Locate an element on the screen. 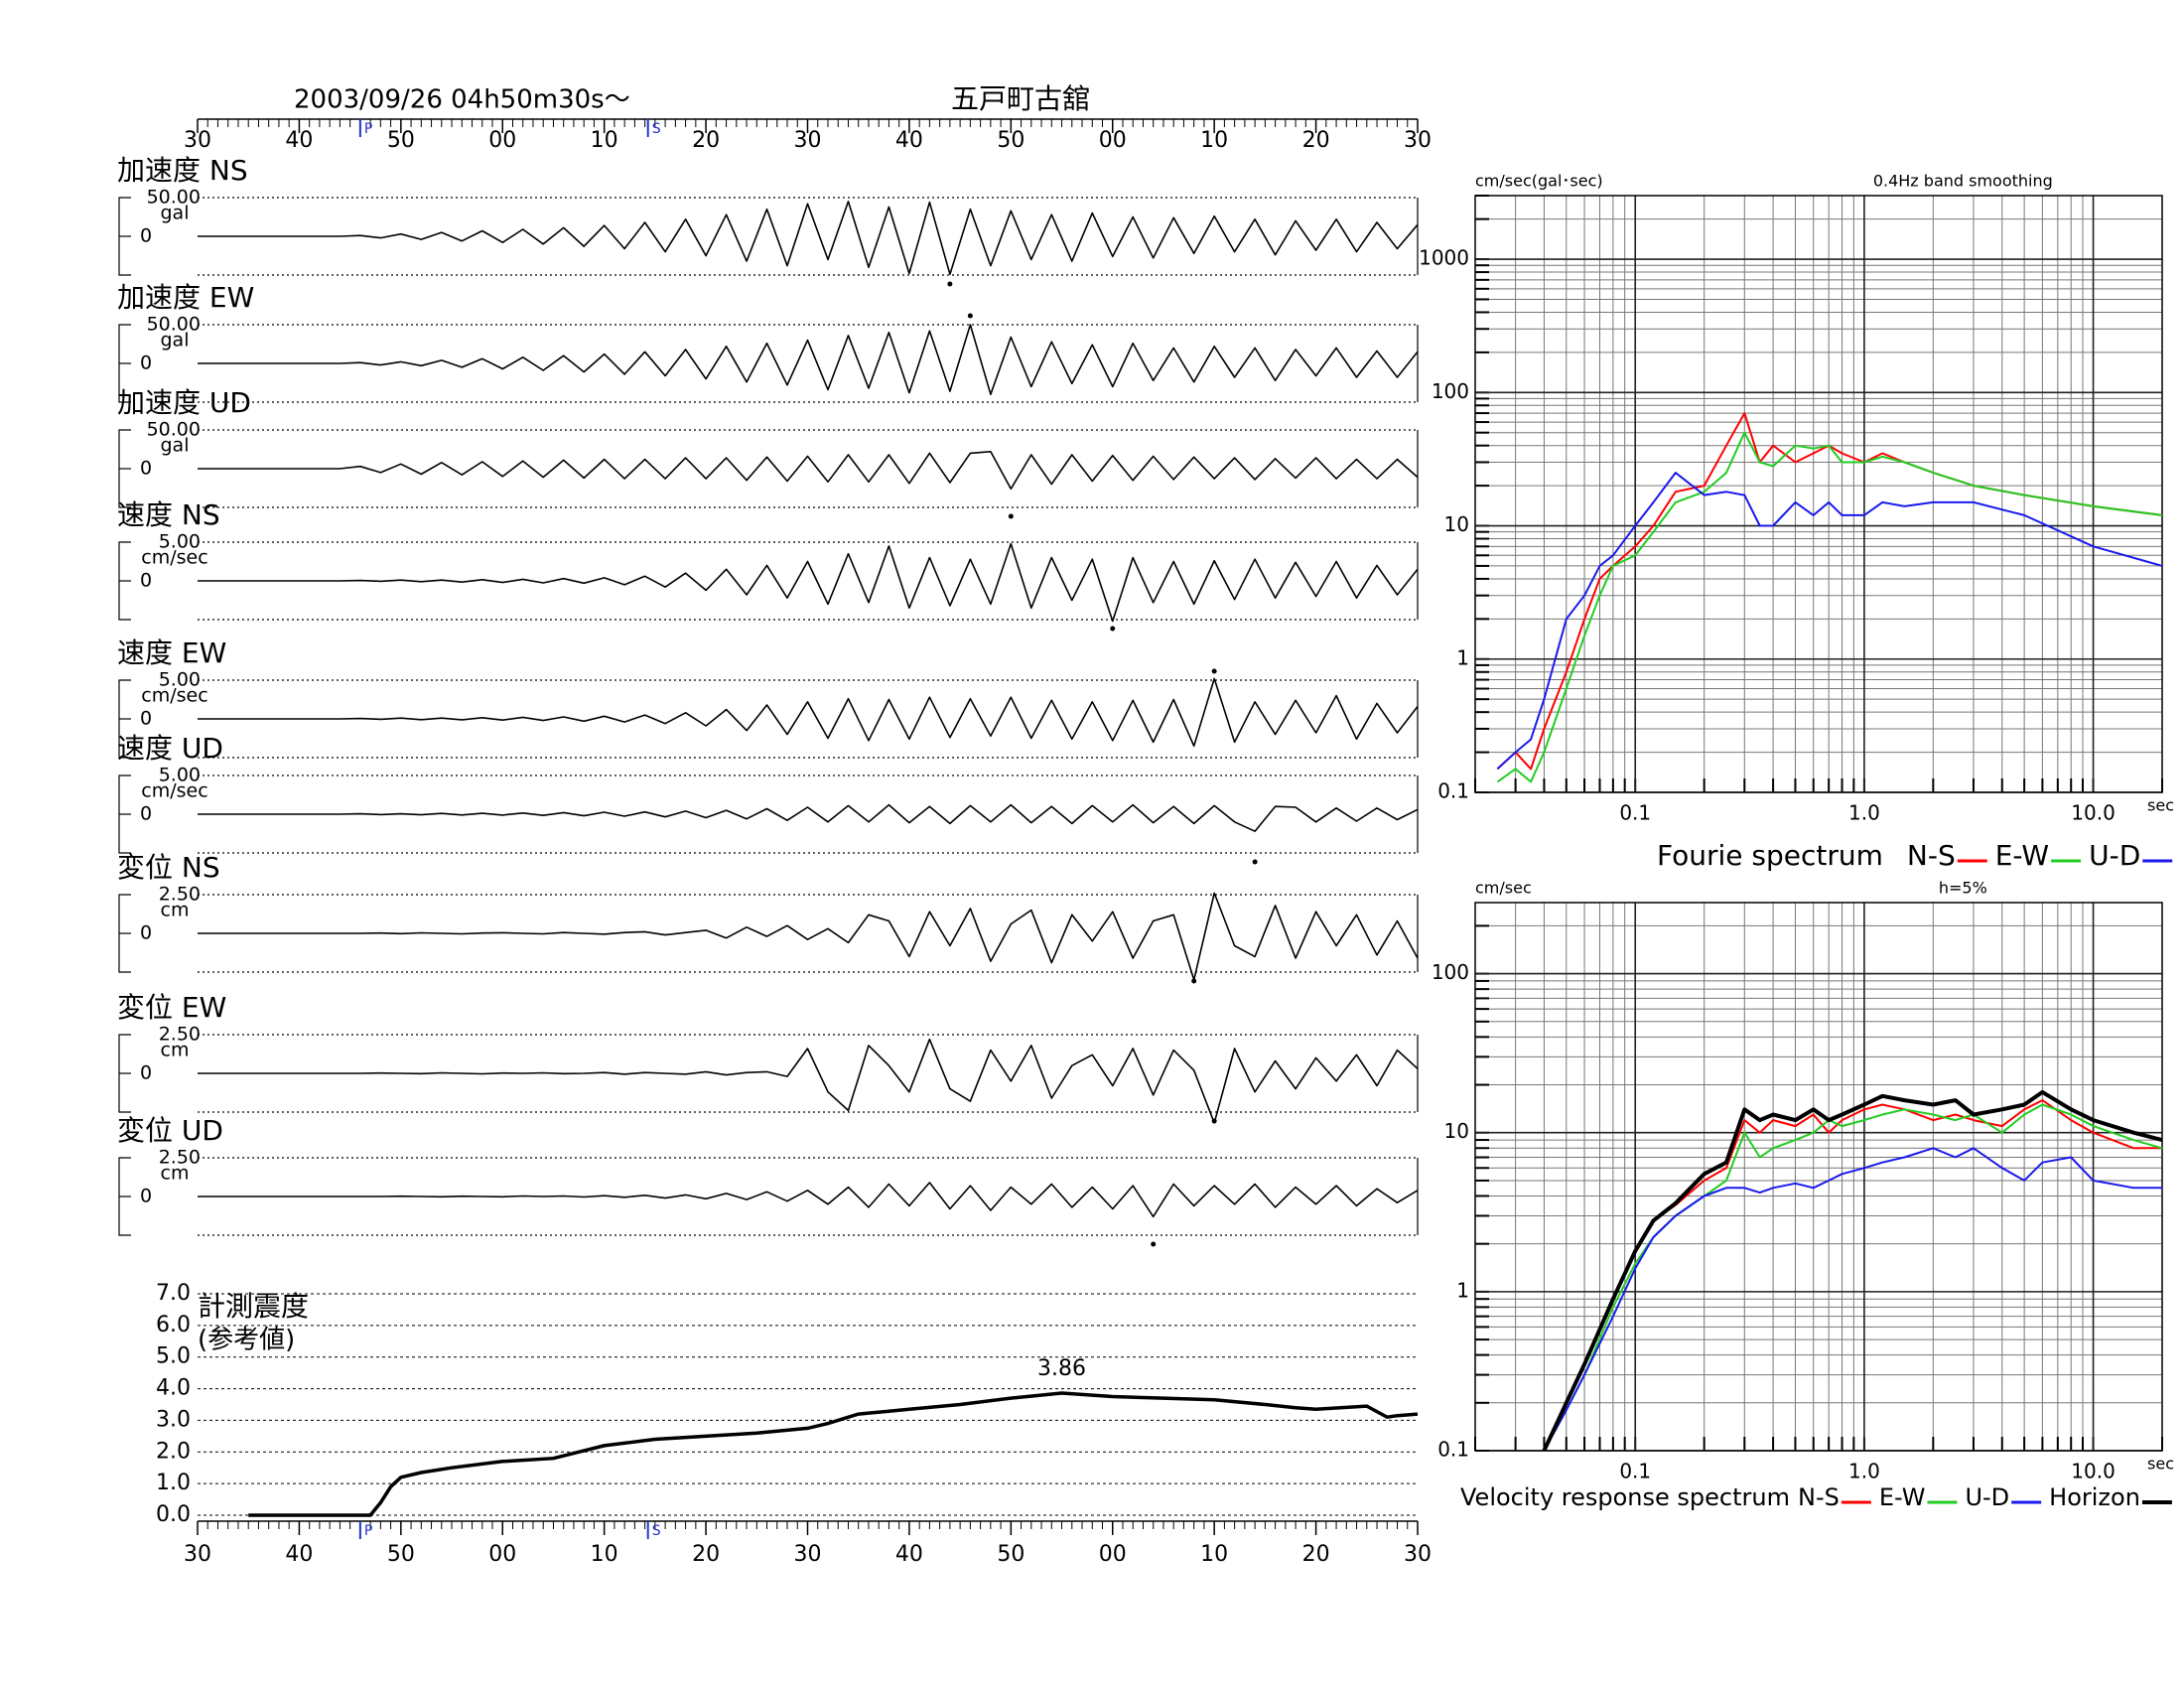 This screenshot has height=1688, width=2184. y-tick-label: 7.0 is located at coordinates (173, 1293).